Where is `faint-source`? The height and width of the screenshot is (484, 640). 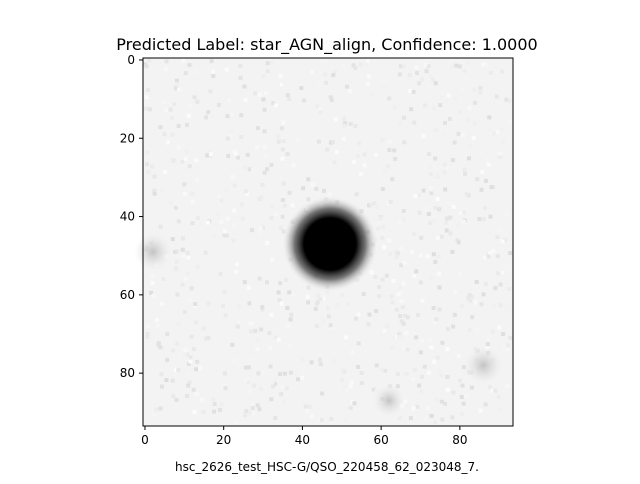
faint-source is located at coordinates (483, 365).